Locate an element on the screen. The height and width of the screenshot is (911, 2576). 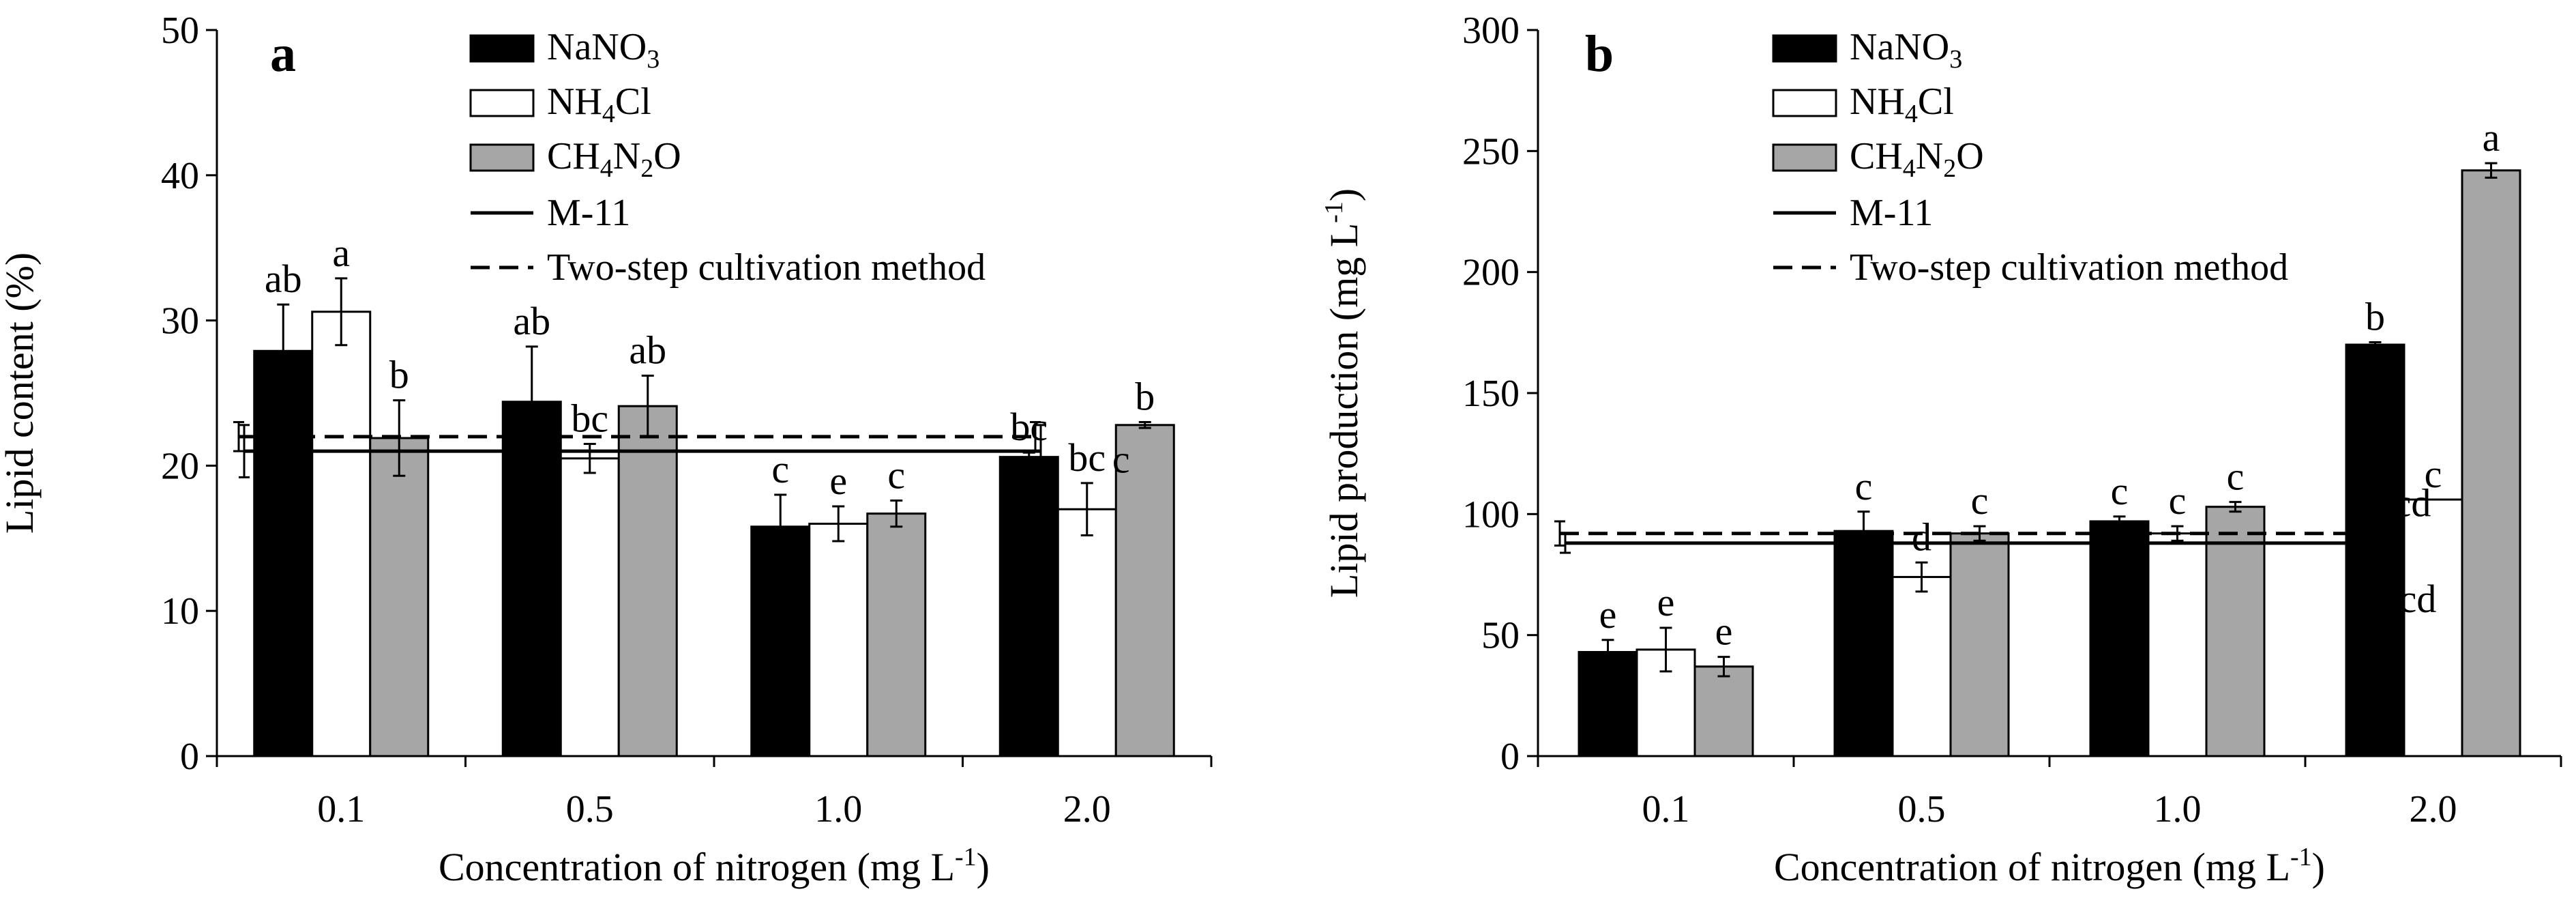
panel-label: b is located at coordinates (1599, 54).